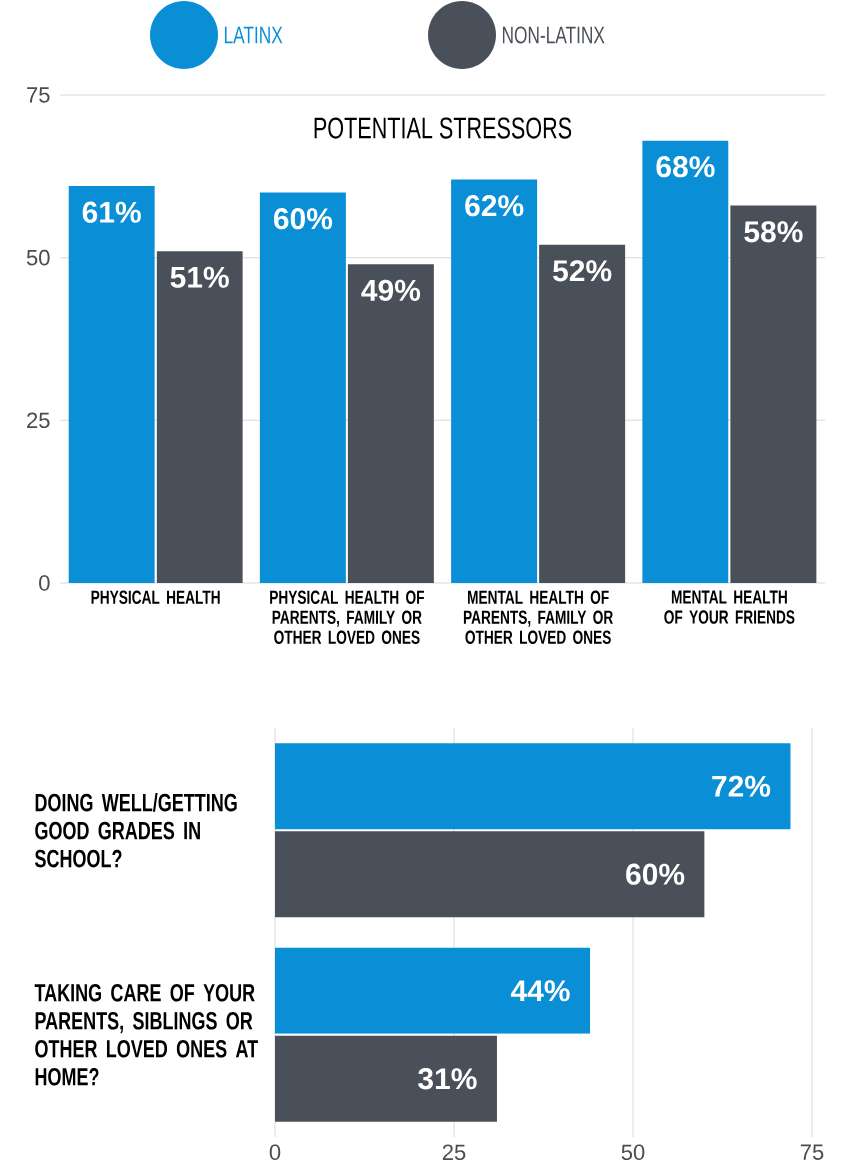  Describe the element at coordinates (553, 35) in the screenshot. I see `text: NON-LATINX` at that location.